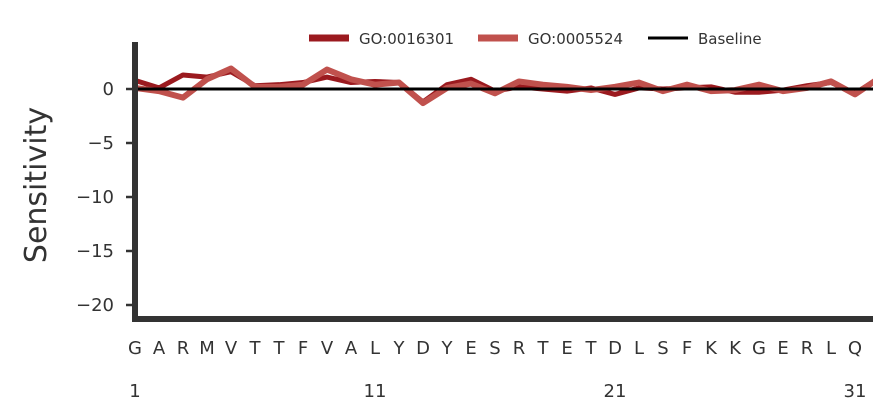 This screenshot has height=420, width=873. Describe the element at coordinates (855, 391) in the screenshot. I see `position-label: 31` at that location.